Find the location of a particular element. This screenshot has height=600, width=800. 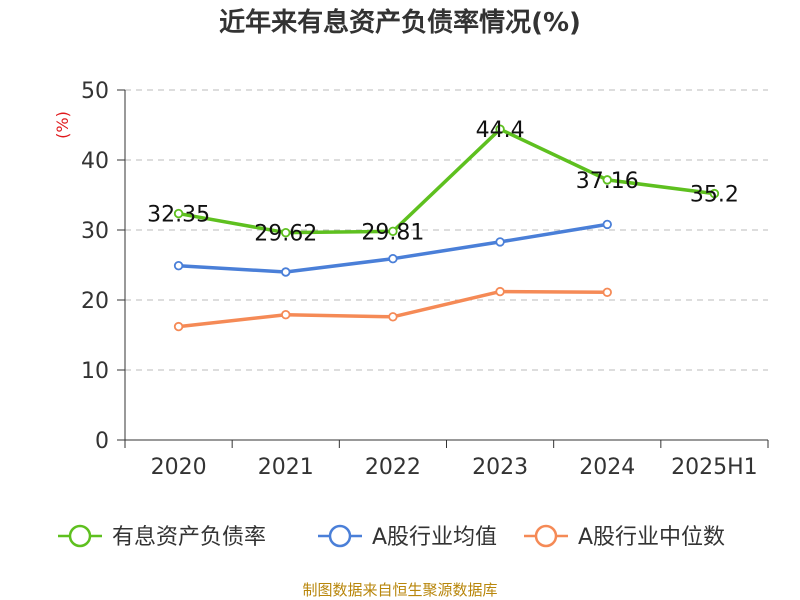

y-axis-label: (%) is located at coordinates (62, 125).